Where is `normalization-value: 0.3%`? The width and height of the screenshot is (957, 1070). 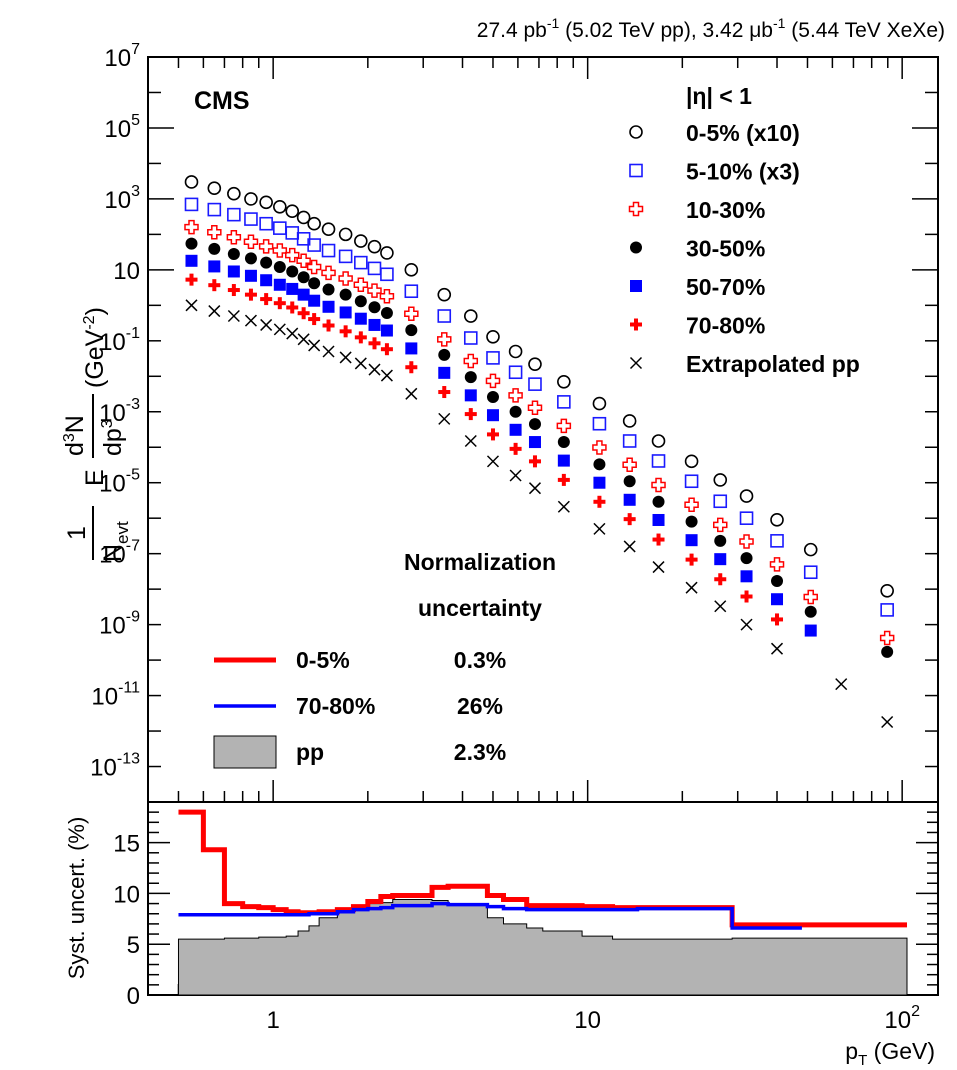
normalization-value: 0.3% is located at coordinates (480, 660).